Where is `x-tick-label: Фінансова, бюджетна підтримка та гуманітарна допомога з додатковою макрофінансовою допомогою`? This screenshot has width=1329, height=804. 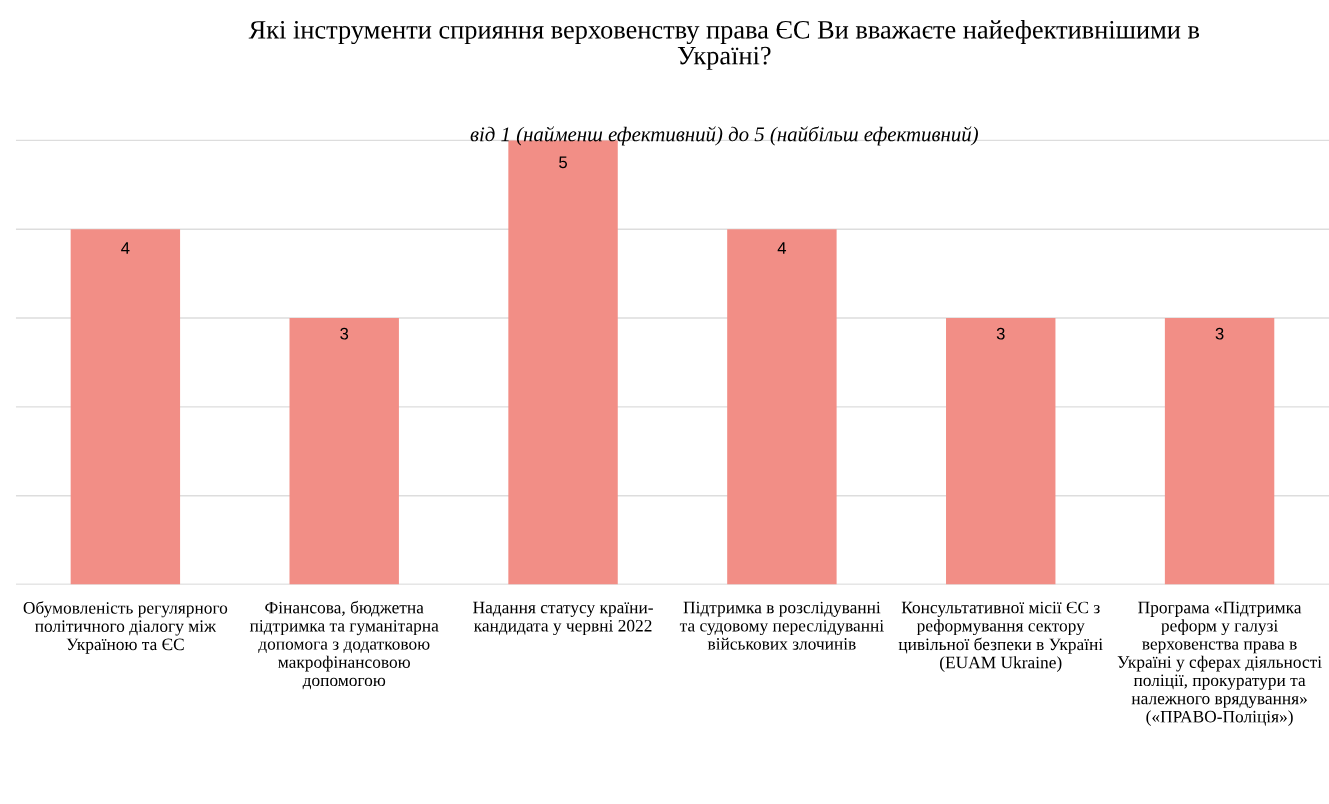 x-tick-label: Фінансова, бюджетна підтримка та гуманітарна допомога з додатковою макрофінансовою допомогою is located at coordinates (344, 645).